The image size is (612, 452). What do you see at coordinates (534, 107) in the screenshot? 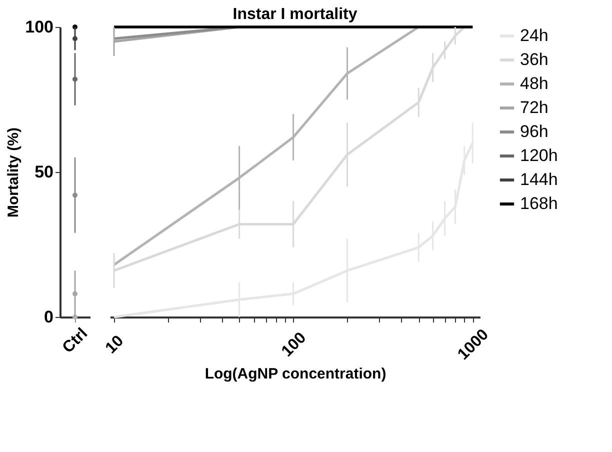
I see `legend-label: 72h` at bounding box center [534, 107].